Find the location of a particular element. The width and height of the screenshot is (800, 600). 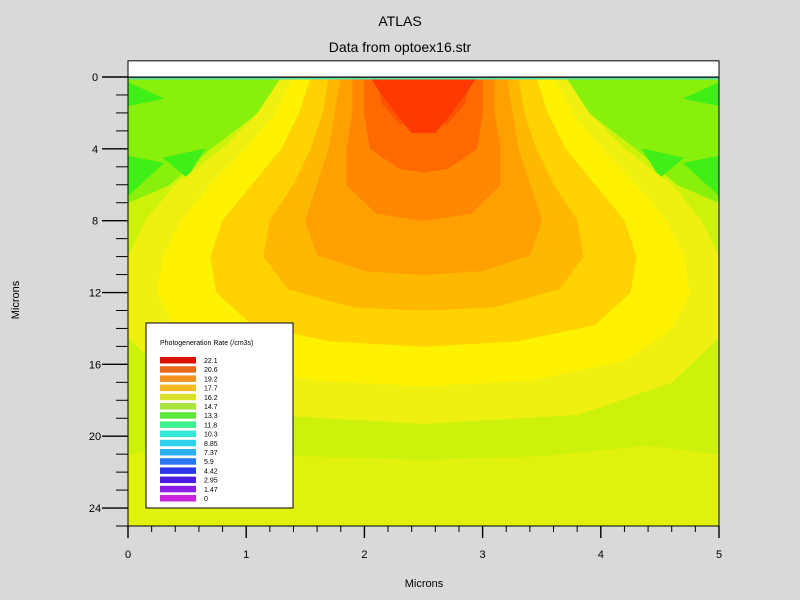

x-axis-label: Microns is located at coordinates (424, 584).